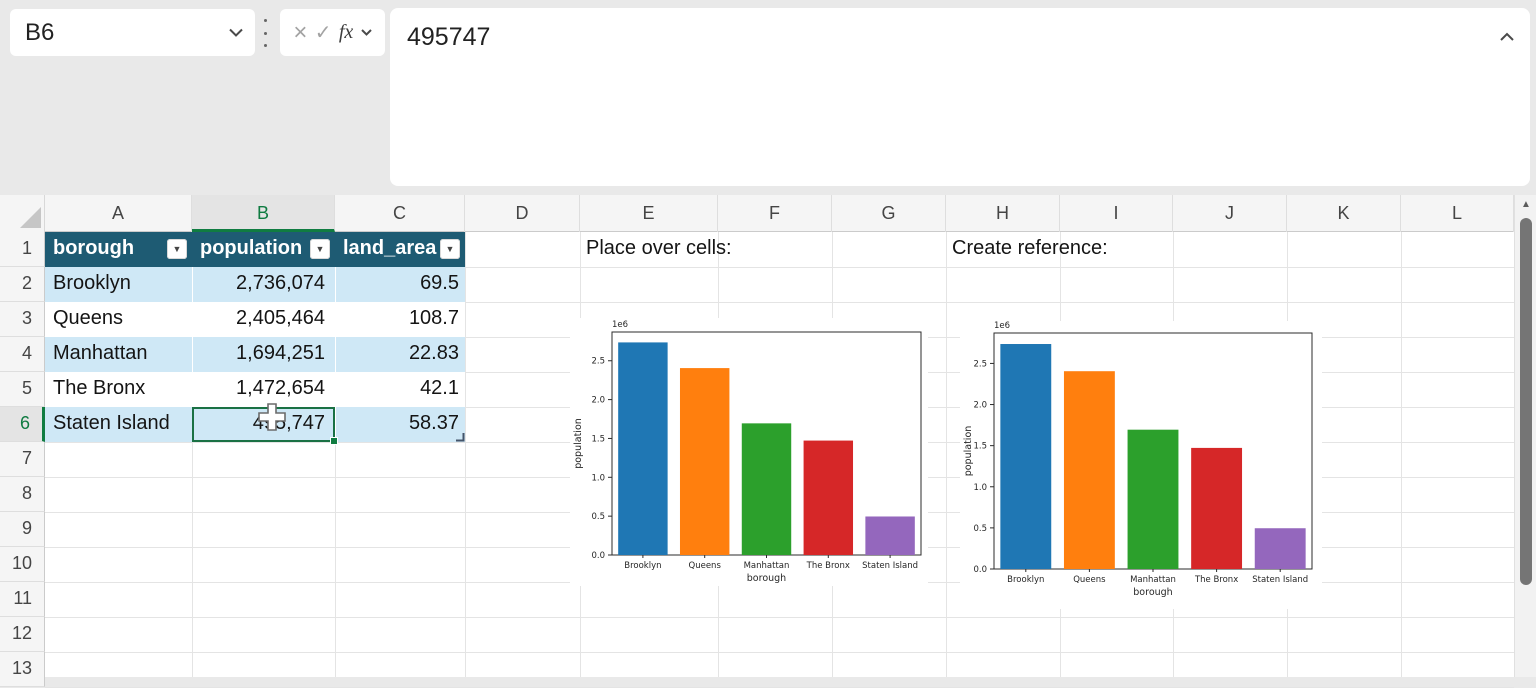 This screenshot has width=1536, height=688. Describe the element at coordinates (263, 354) in the screenshot. I see `table-cell-r4-B: 1,694,251` at that location.